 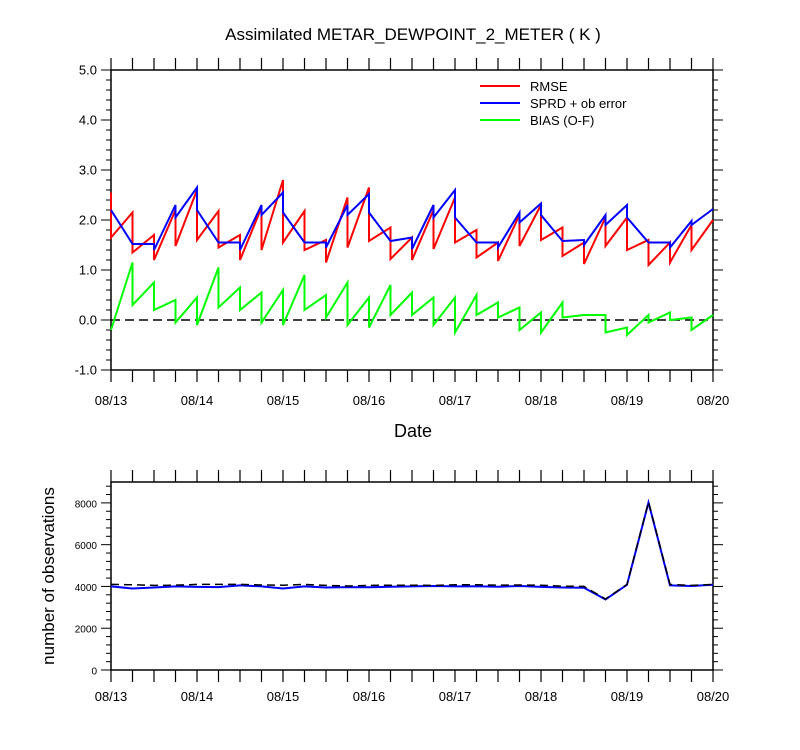 I want to click on observations-possible-line, so click(x=412, y=549).